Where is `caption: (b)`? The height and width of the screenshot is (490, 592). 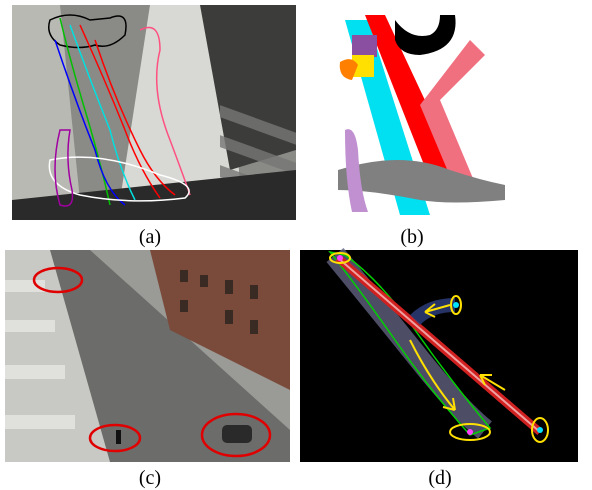 caption: (b) is located at coordinates (411, 237).